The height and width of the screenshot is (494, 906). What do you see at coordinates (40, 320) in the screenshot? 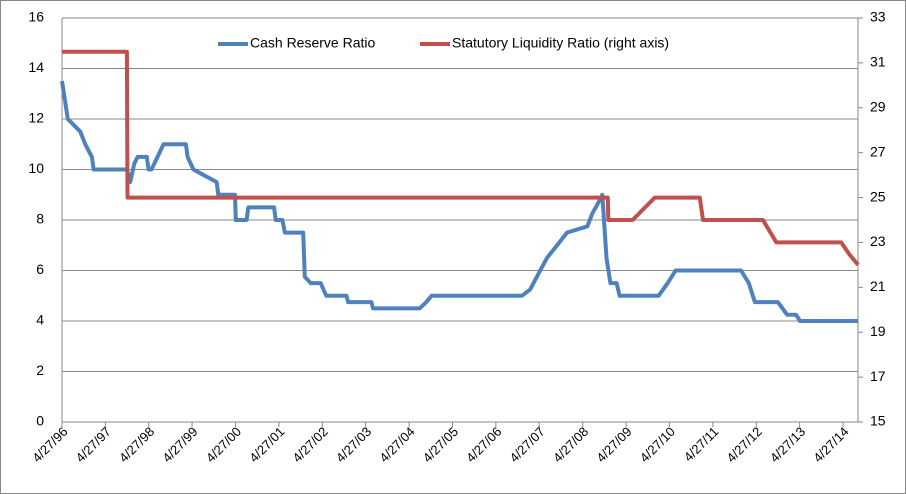
I see `y-tick-label: 4` at bounding box center [40, 320].